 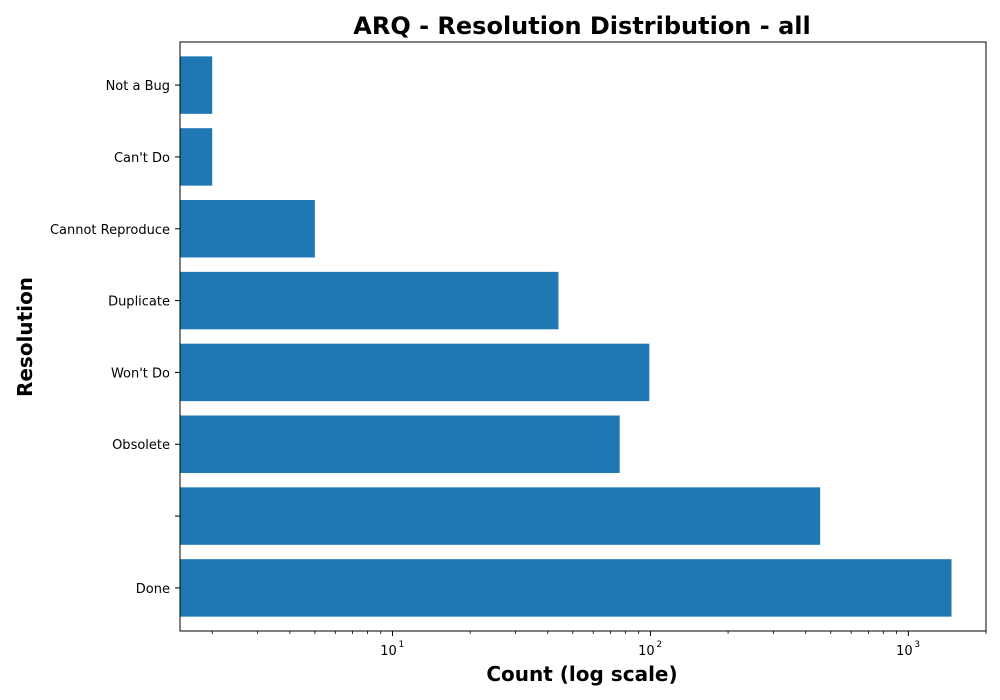 I want to click on x-tick-label-exponent: 2, so click(x=659, y=645).